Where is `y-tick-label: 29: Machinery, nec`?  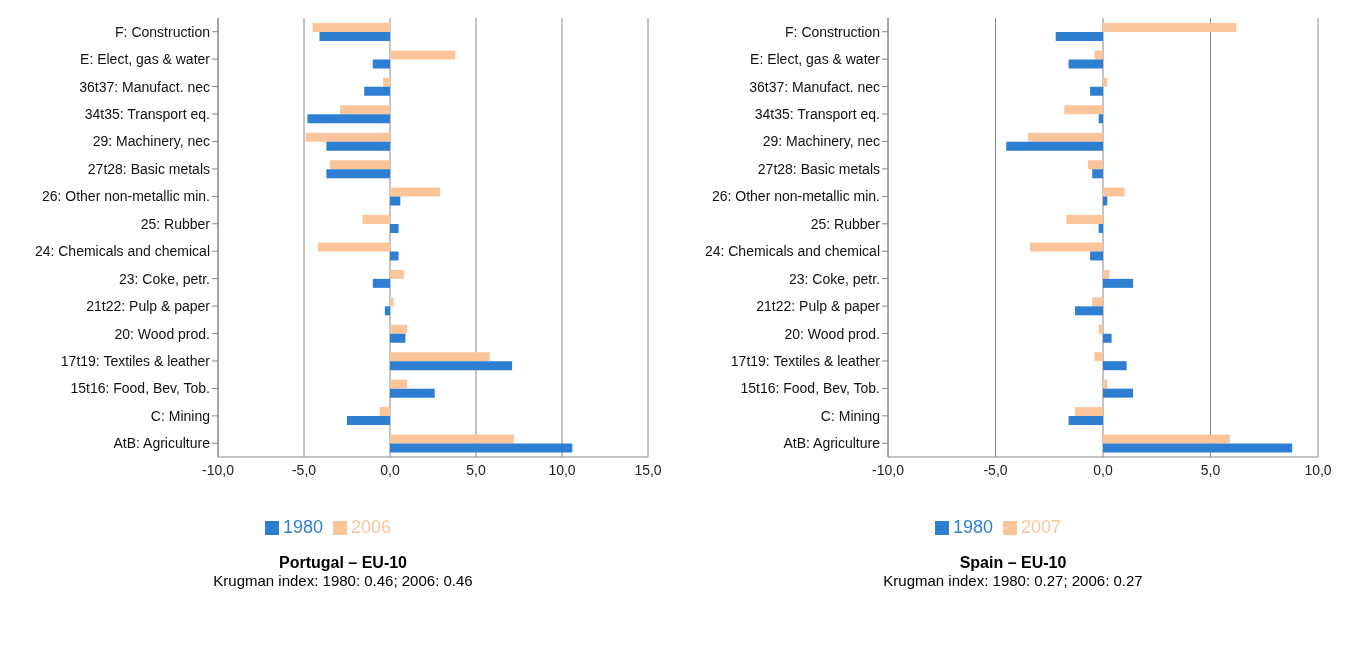
y-tick-label: 29: Machinery, nec is located at coordinates (821, 141).